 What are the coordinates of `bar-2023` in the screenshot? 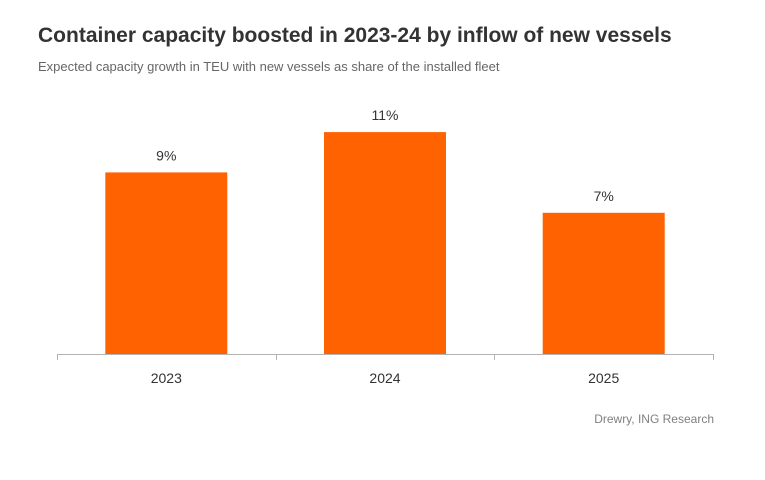 It's located at (166, 263).